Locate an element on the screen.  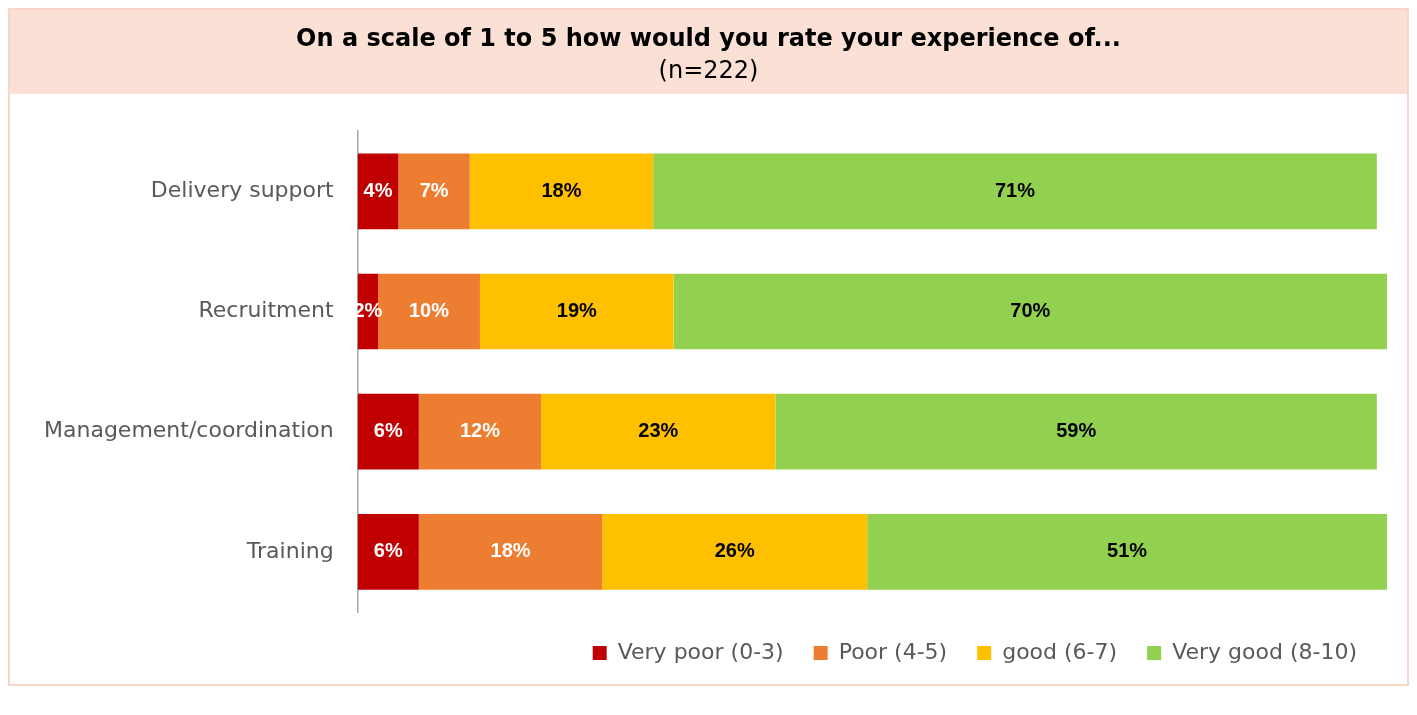
y-tick-label: Delivery support is located at coordinates (242, 190).